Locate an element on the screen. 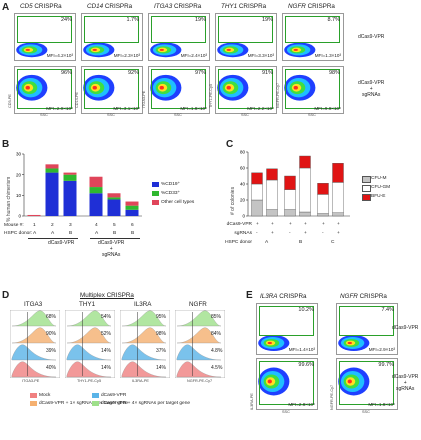 This screenshot has width=421, height=440. mfi-value: MFI=2.4×10³ is located at coordinates (193, 55).